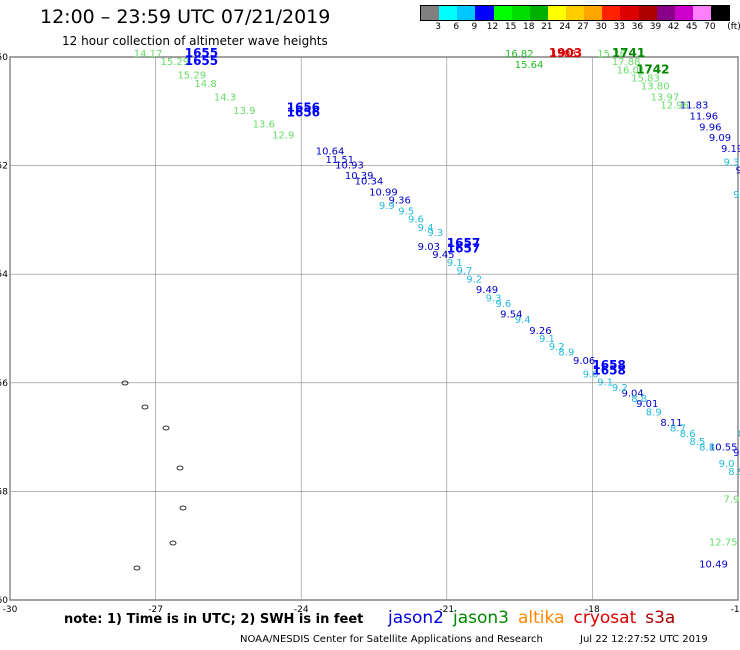 Image resolution: width=740 pixels, height=650 pixels. What do you see at coordinates (511, 315) in the screenshot?
I see `data-label-jason2: 9.54` at bounding box center [511, 315].